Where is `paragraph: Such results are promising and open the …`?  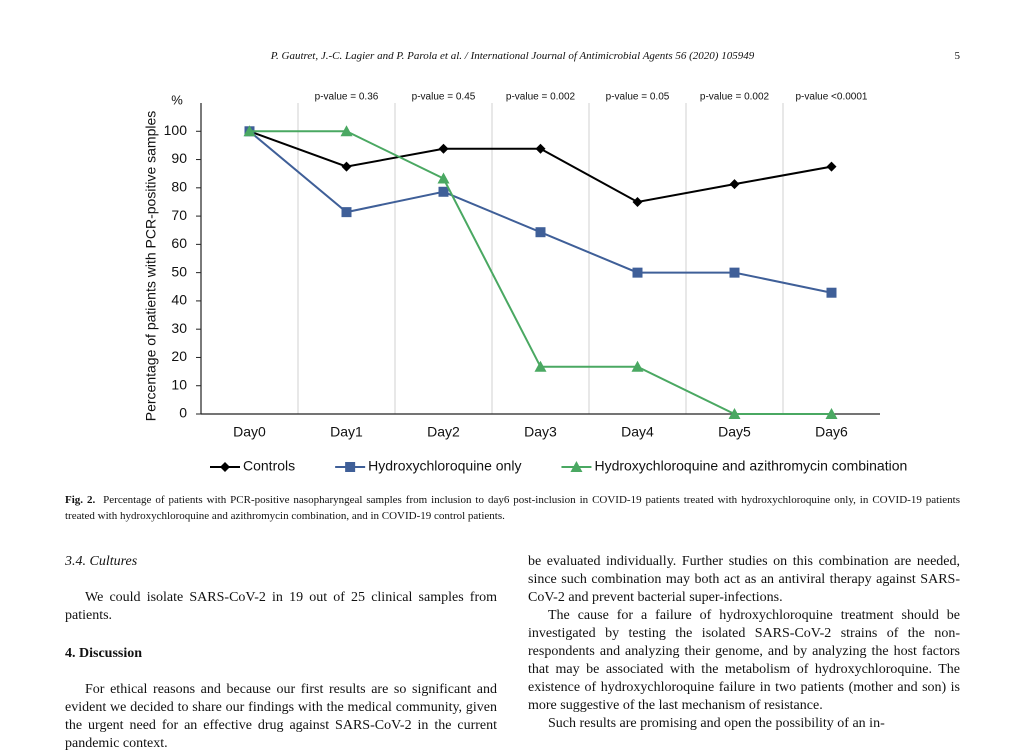 paragraph: Such results are promising and open the … is located at coordinates (716, 723).